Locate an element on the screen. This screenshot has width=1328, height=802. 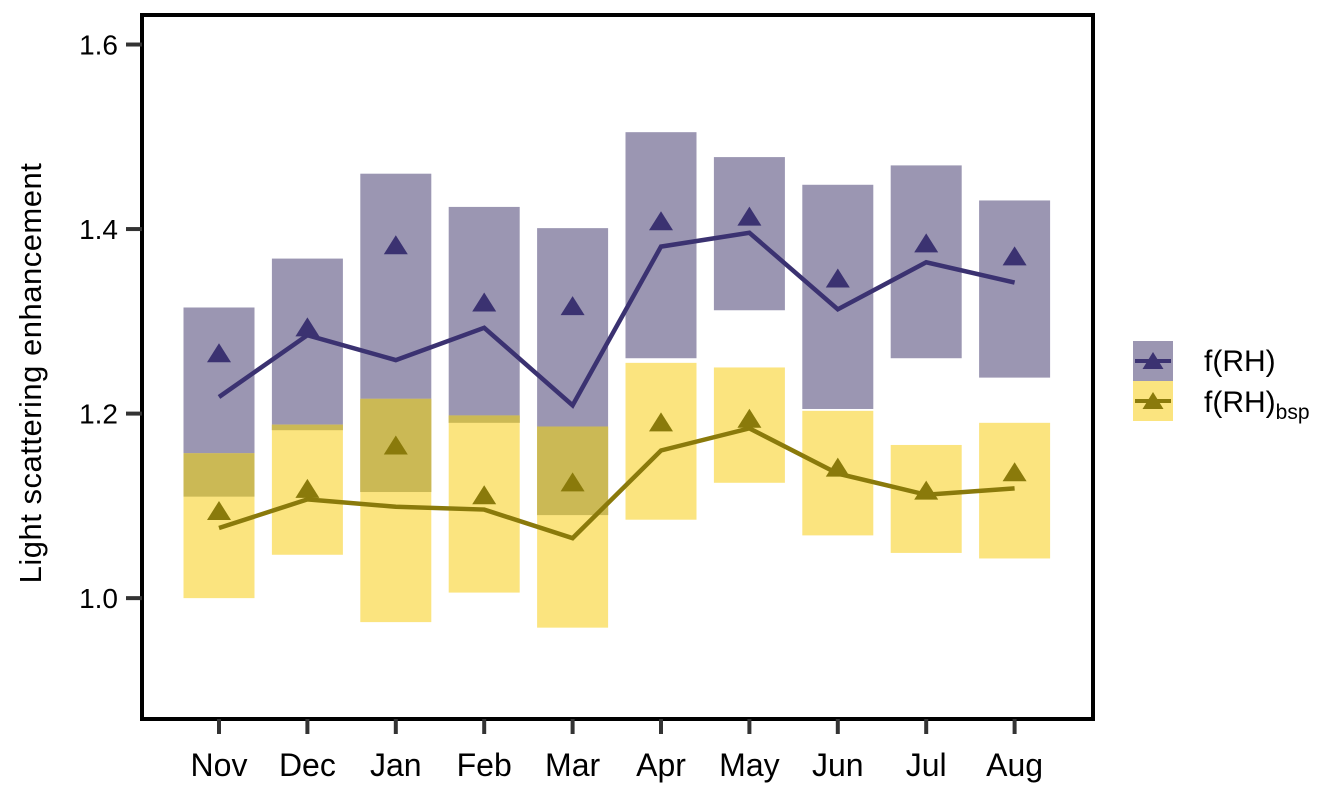
y-tick-label: 1.4 is located at coordinates (98, 229).